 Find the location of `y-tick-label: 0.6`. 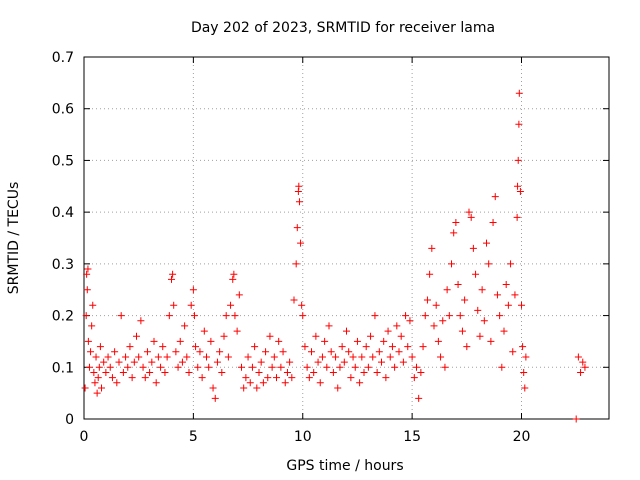

y-tick-label: 0.6 is located at coordinates (63, 110).